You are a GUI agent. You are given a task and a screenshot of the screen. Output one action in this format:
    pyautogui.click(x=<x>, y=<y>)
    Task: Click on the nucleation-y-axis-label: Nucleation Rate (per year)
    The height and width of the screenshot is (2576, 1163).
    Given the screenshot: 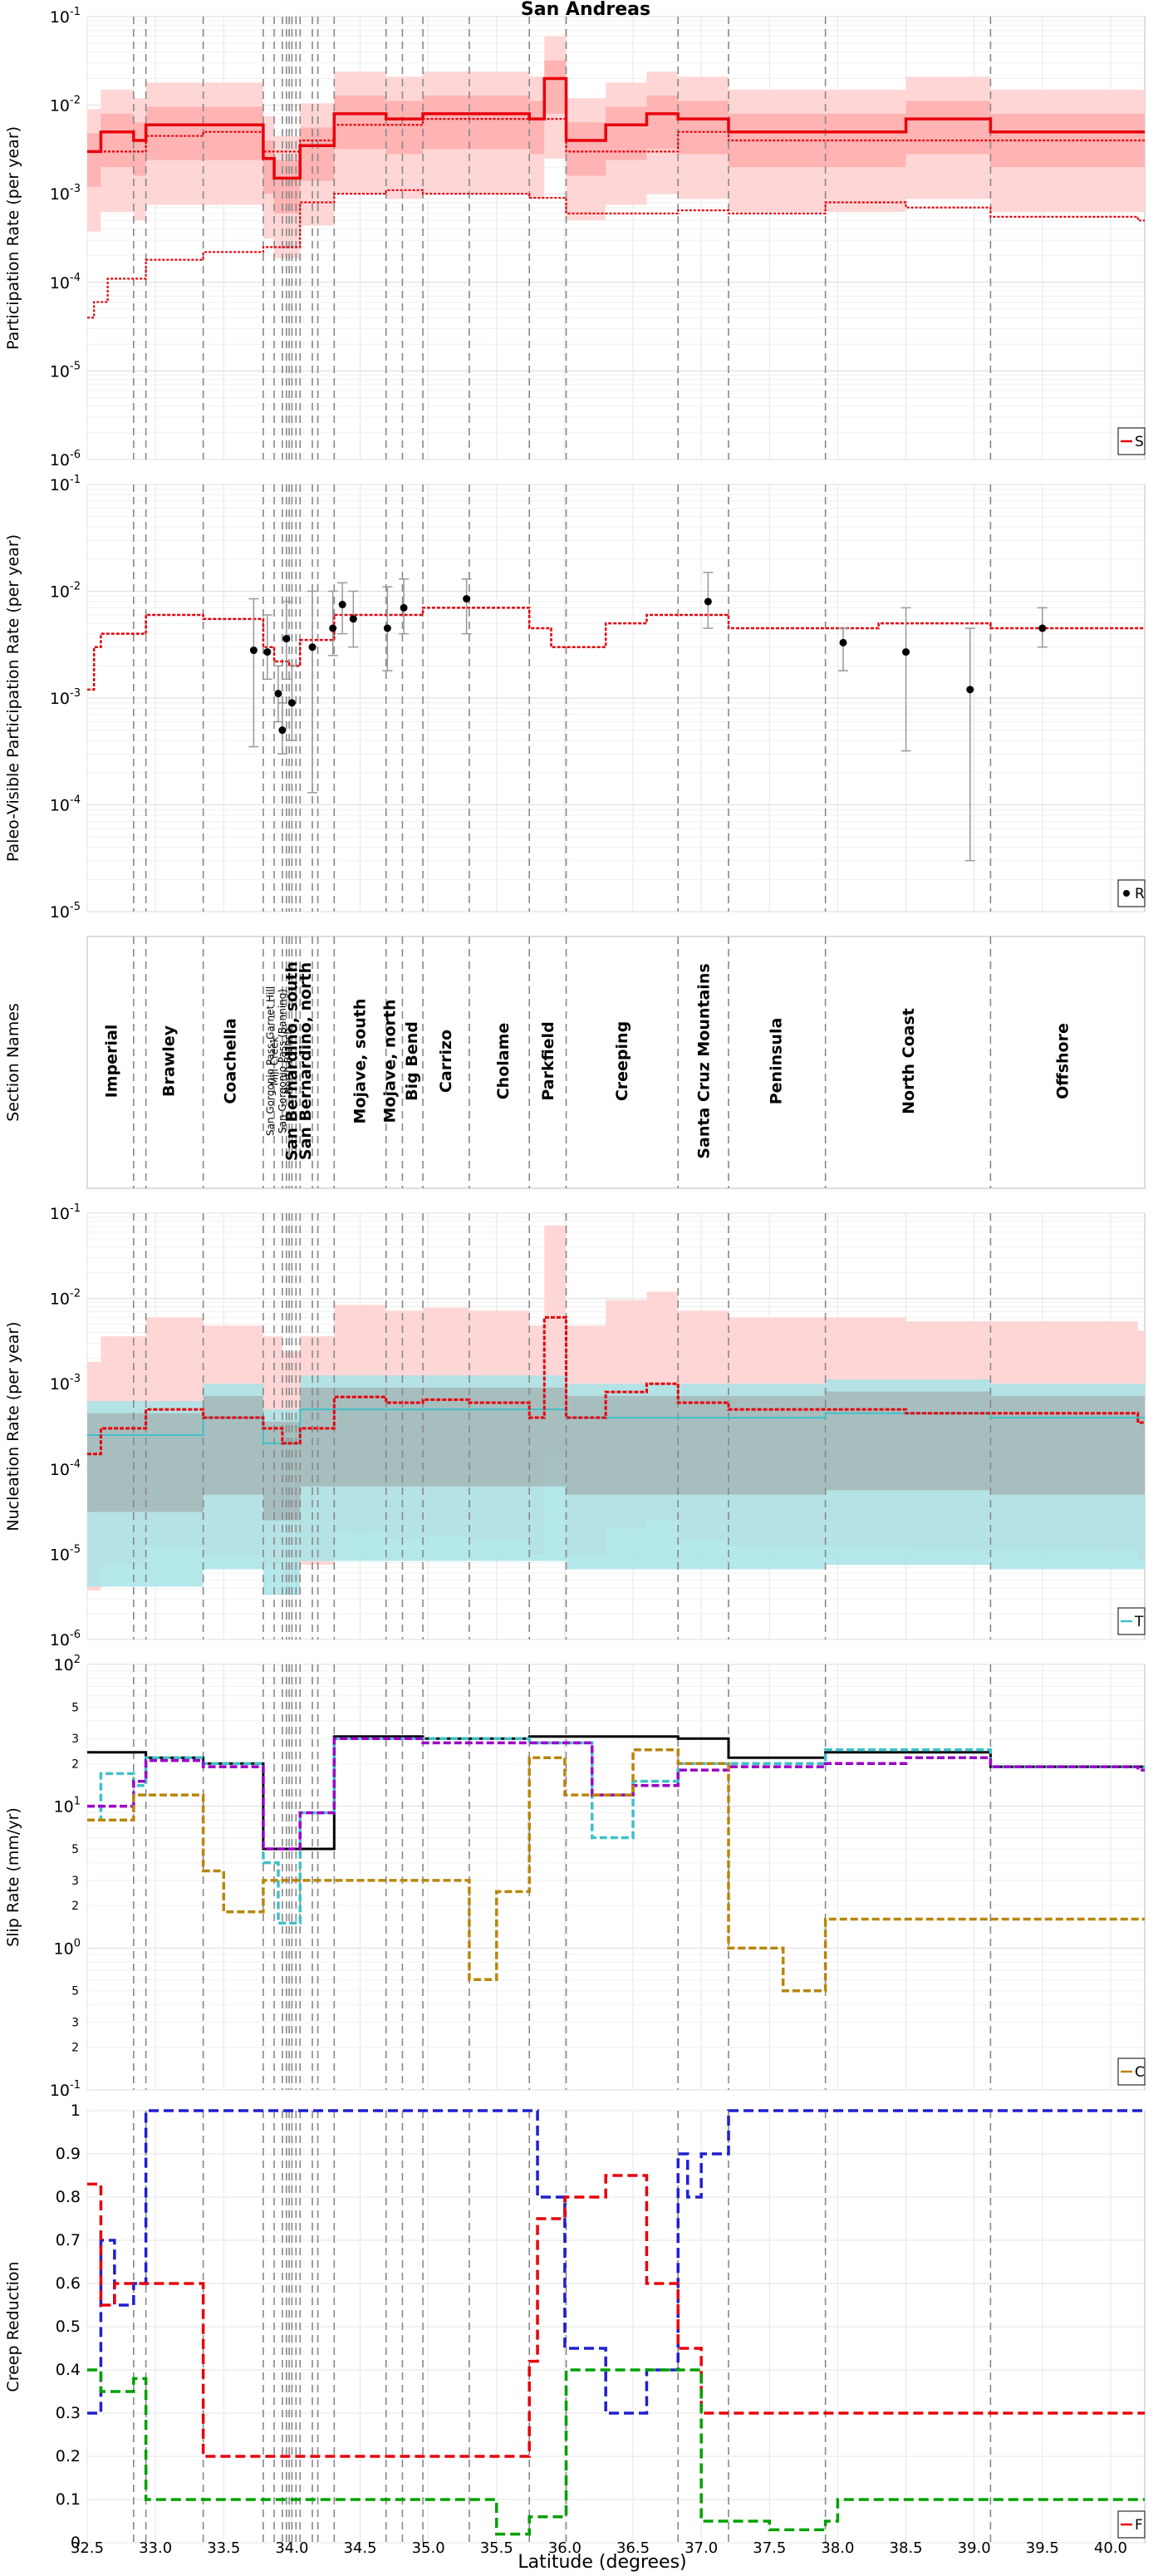 What is the action you would take?
    pyautogui.click(x=13, y=1426)
    